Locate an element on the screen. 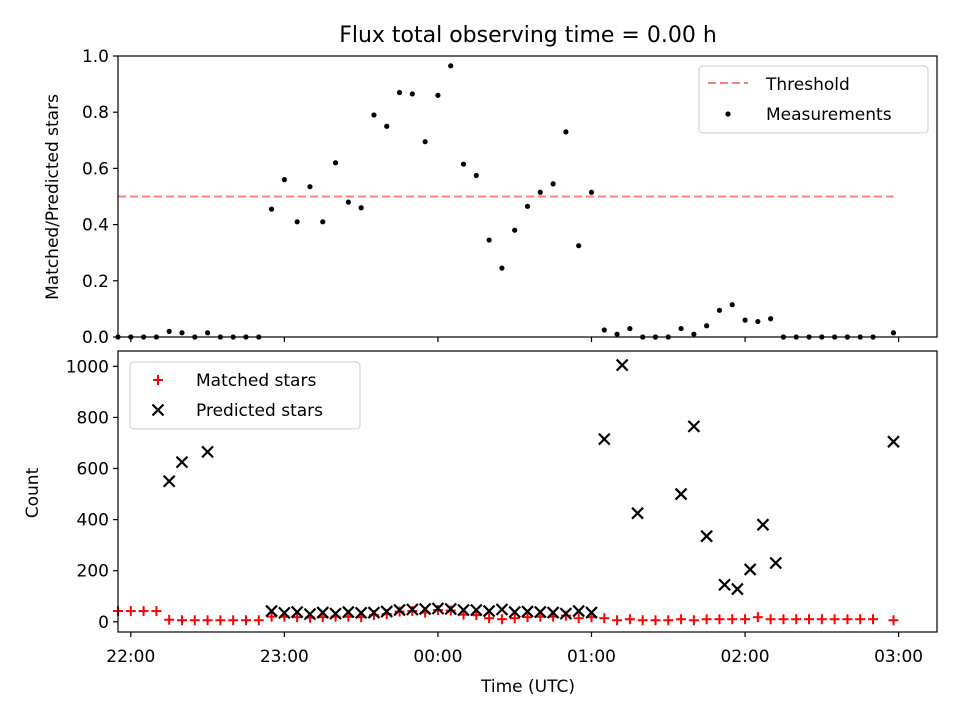 The height and width of the screenshot is (720, 960). bottom-x-tick-label: 03:00 is located at coordinates (898, 657).